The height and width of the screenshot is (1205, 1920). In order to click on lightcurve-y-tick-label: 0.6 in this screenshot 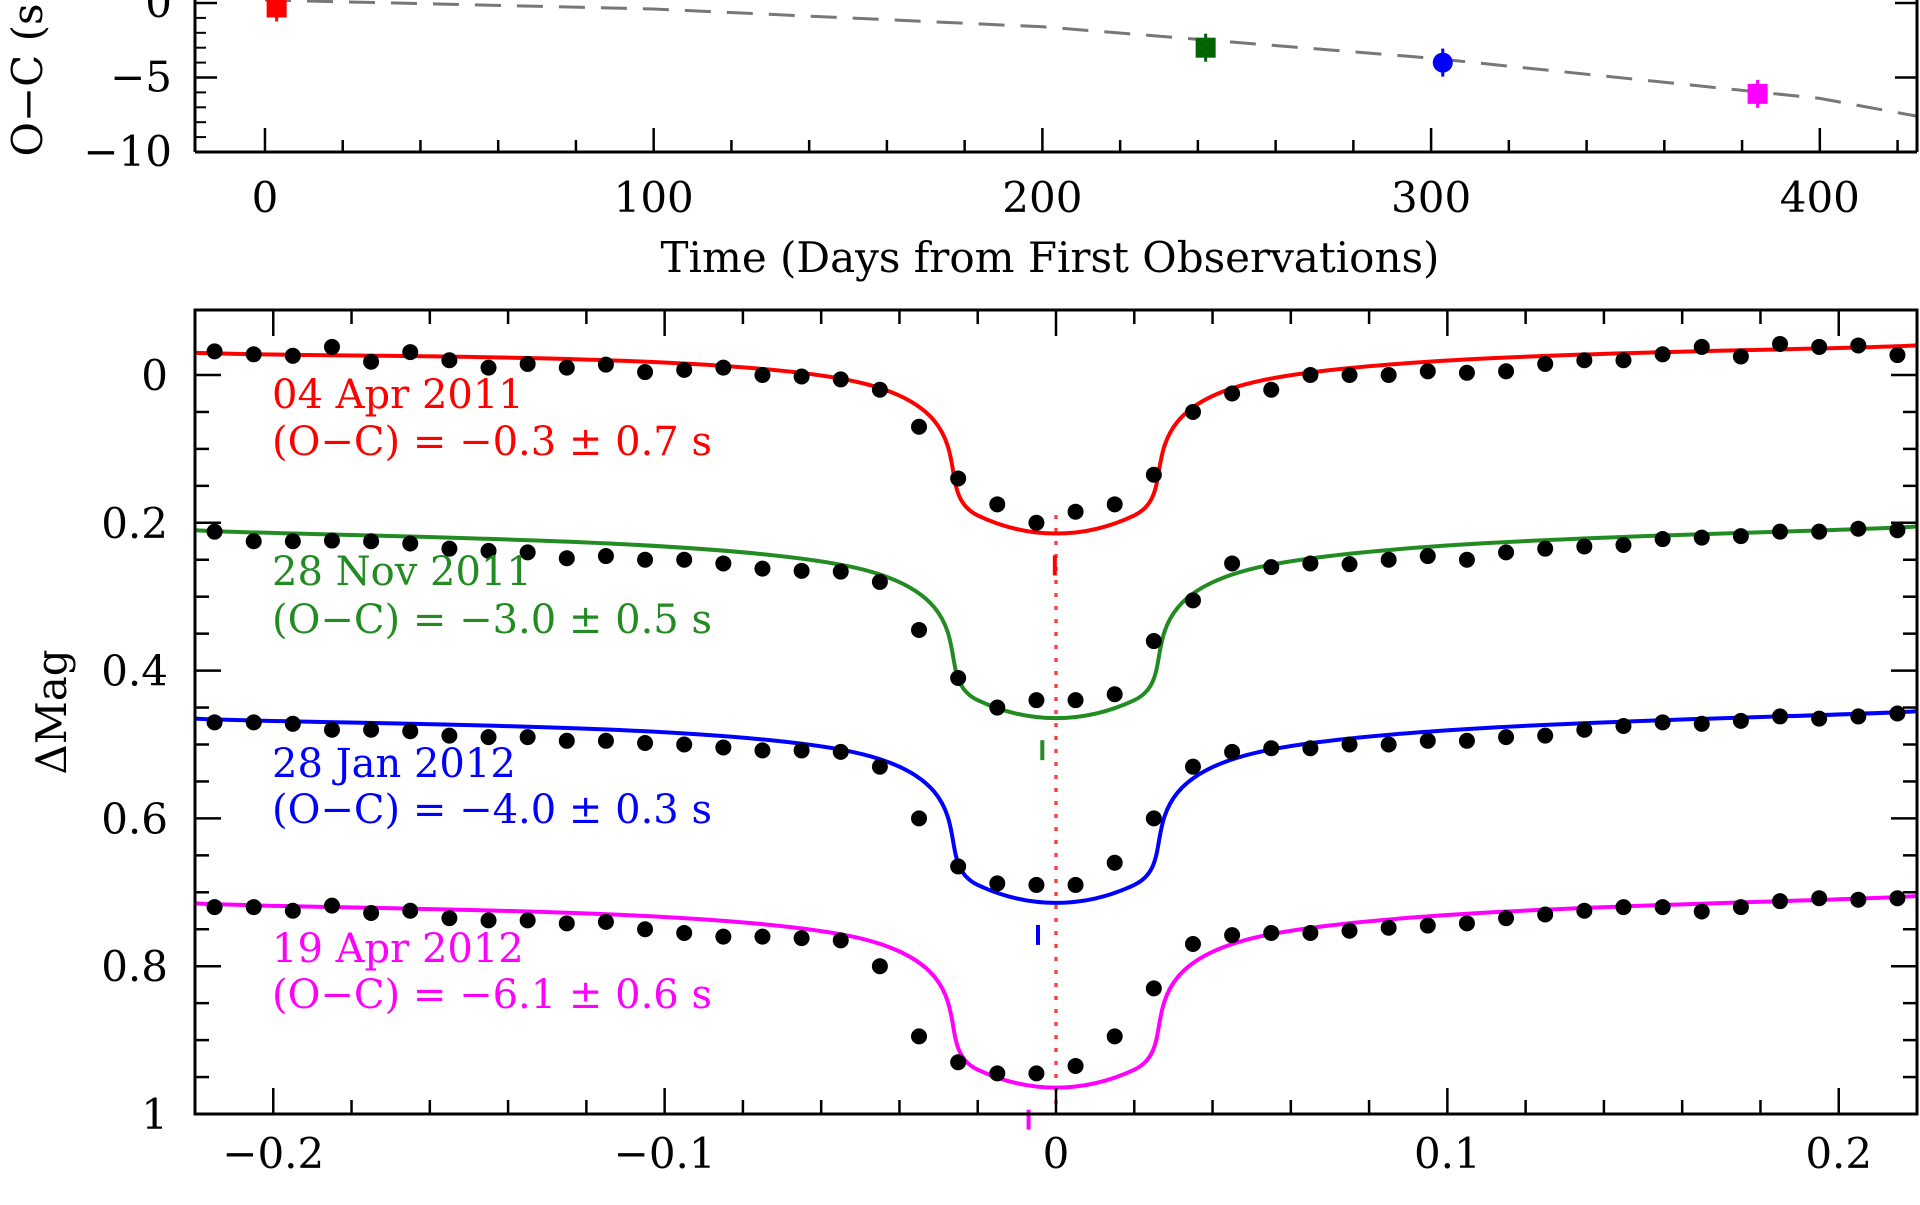, I will do `click(134, 818)`.